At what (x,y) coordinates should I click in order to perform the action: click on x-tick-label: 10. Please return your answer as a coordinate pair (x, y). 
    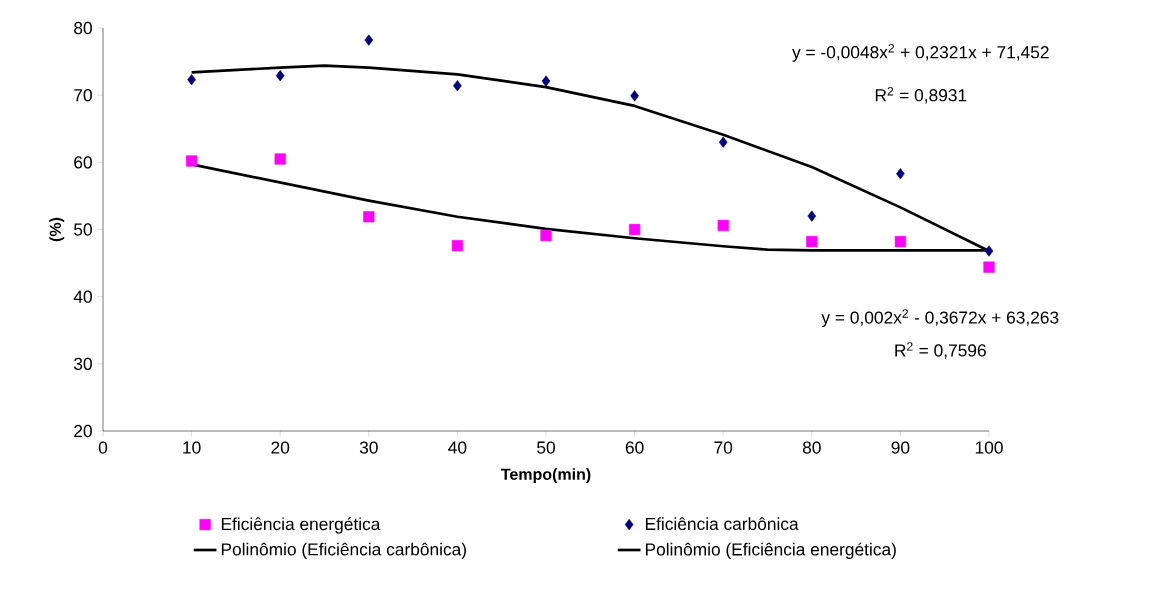
    Looking at the image, I should click on (192, 447).